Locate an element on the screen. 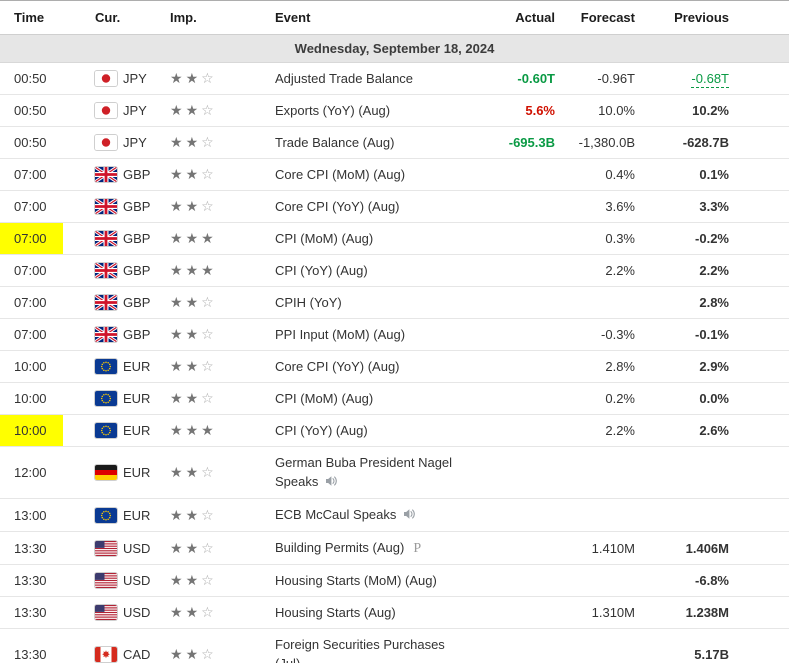  uk-flag-icon is located at coordinates (106, 206).